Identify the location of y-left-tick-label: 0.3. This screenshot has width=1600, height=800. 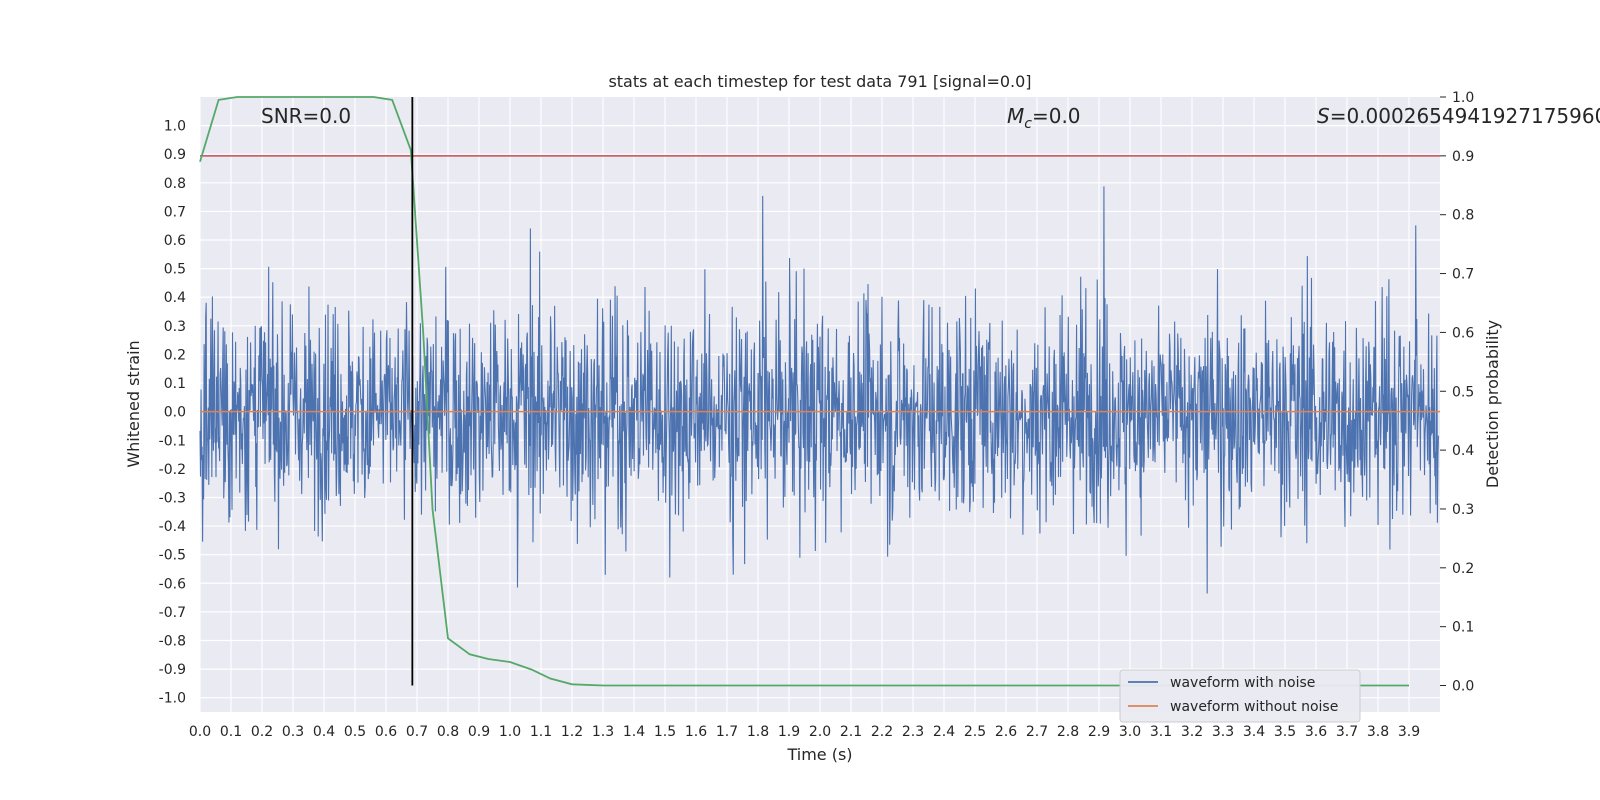
(175, 327).